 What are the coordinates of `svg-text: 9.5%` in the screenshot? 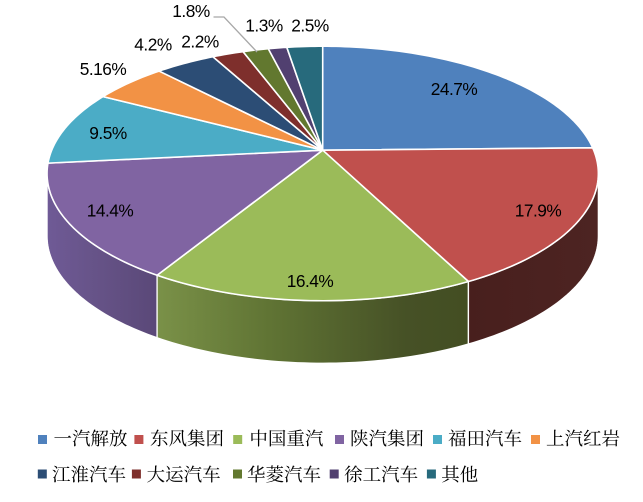 It's located at (108, 133).